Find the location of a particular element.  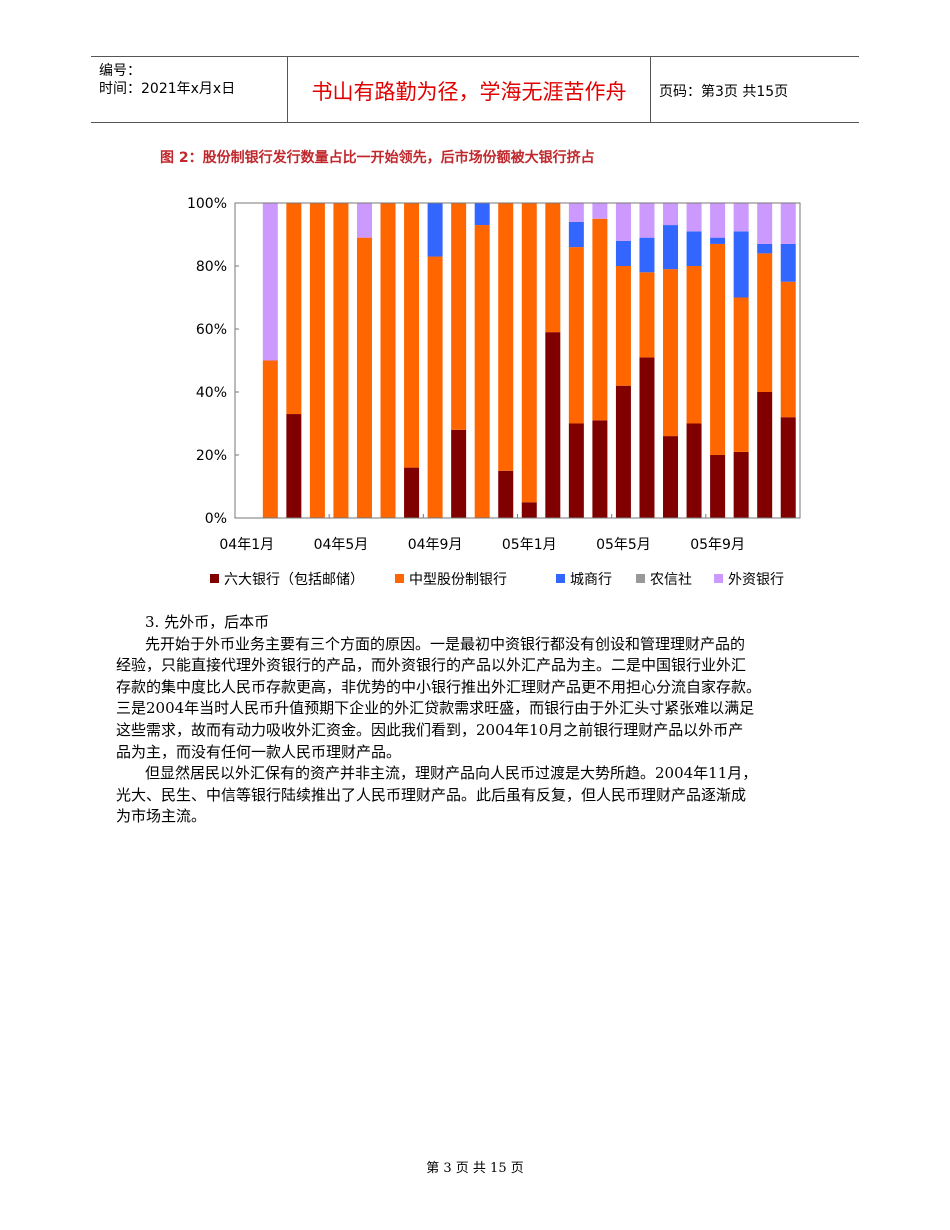

legend-label: 六大银行（包括邮储） is located at coordinates (294, 580).